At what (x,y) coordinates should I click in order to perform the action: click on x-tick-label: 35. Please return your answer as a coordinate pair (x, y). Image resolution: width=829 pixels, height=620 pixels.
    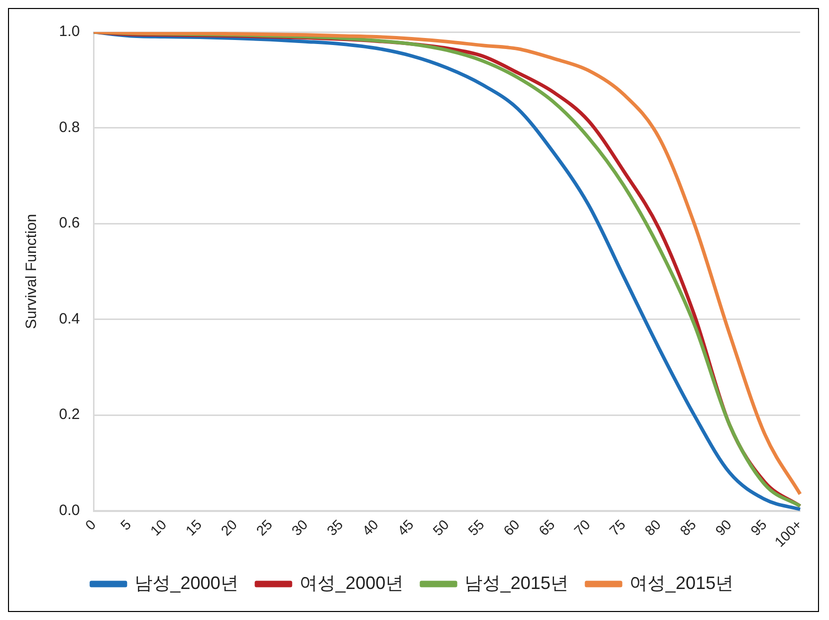
    Looking at the image, I should click on (335, 527).